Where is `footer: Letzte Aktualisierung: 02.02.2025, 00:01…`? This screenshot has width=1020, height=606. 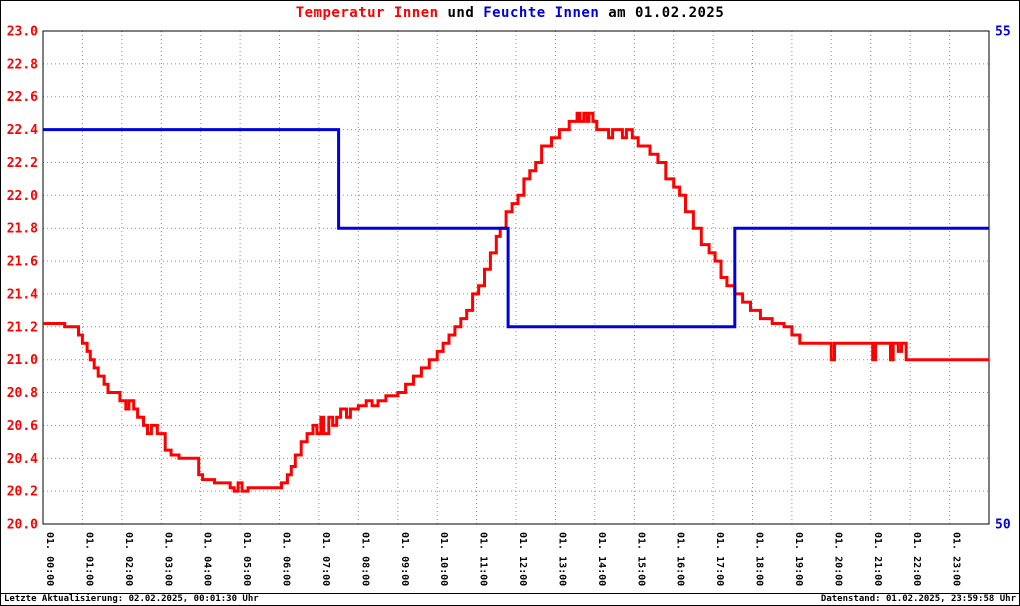
footer: Letzte Aktualisierung: 02.02.2025, 00:01… is located at coordinates (510, 599).